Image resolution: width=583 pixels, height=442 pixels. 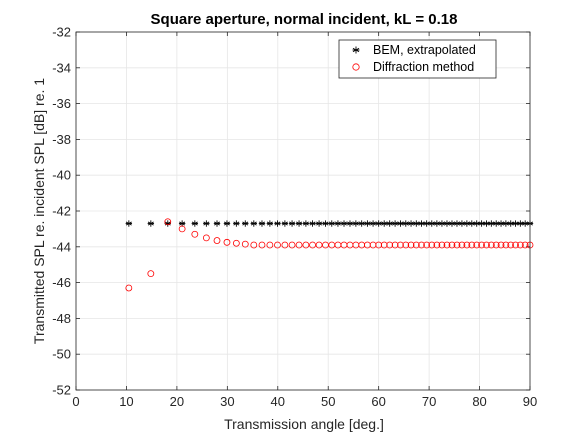 I want to click on legend-label-diffraction: Diffraction method, so click(x=423, y=67).